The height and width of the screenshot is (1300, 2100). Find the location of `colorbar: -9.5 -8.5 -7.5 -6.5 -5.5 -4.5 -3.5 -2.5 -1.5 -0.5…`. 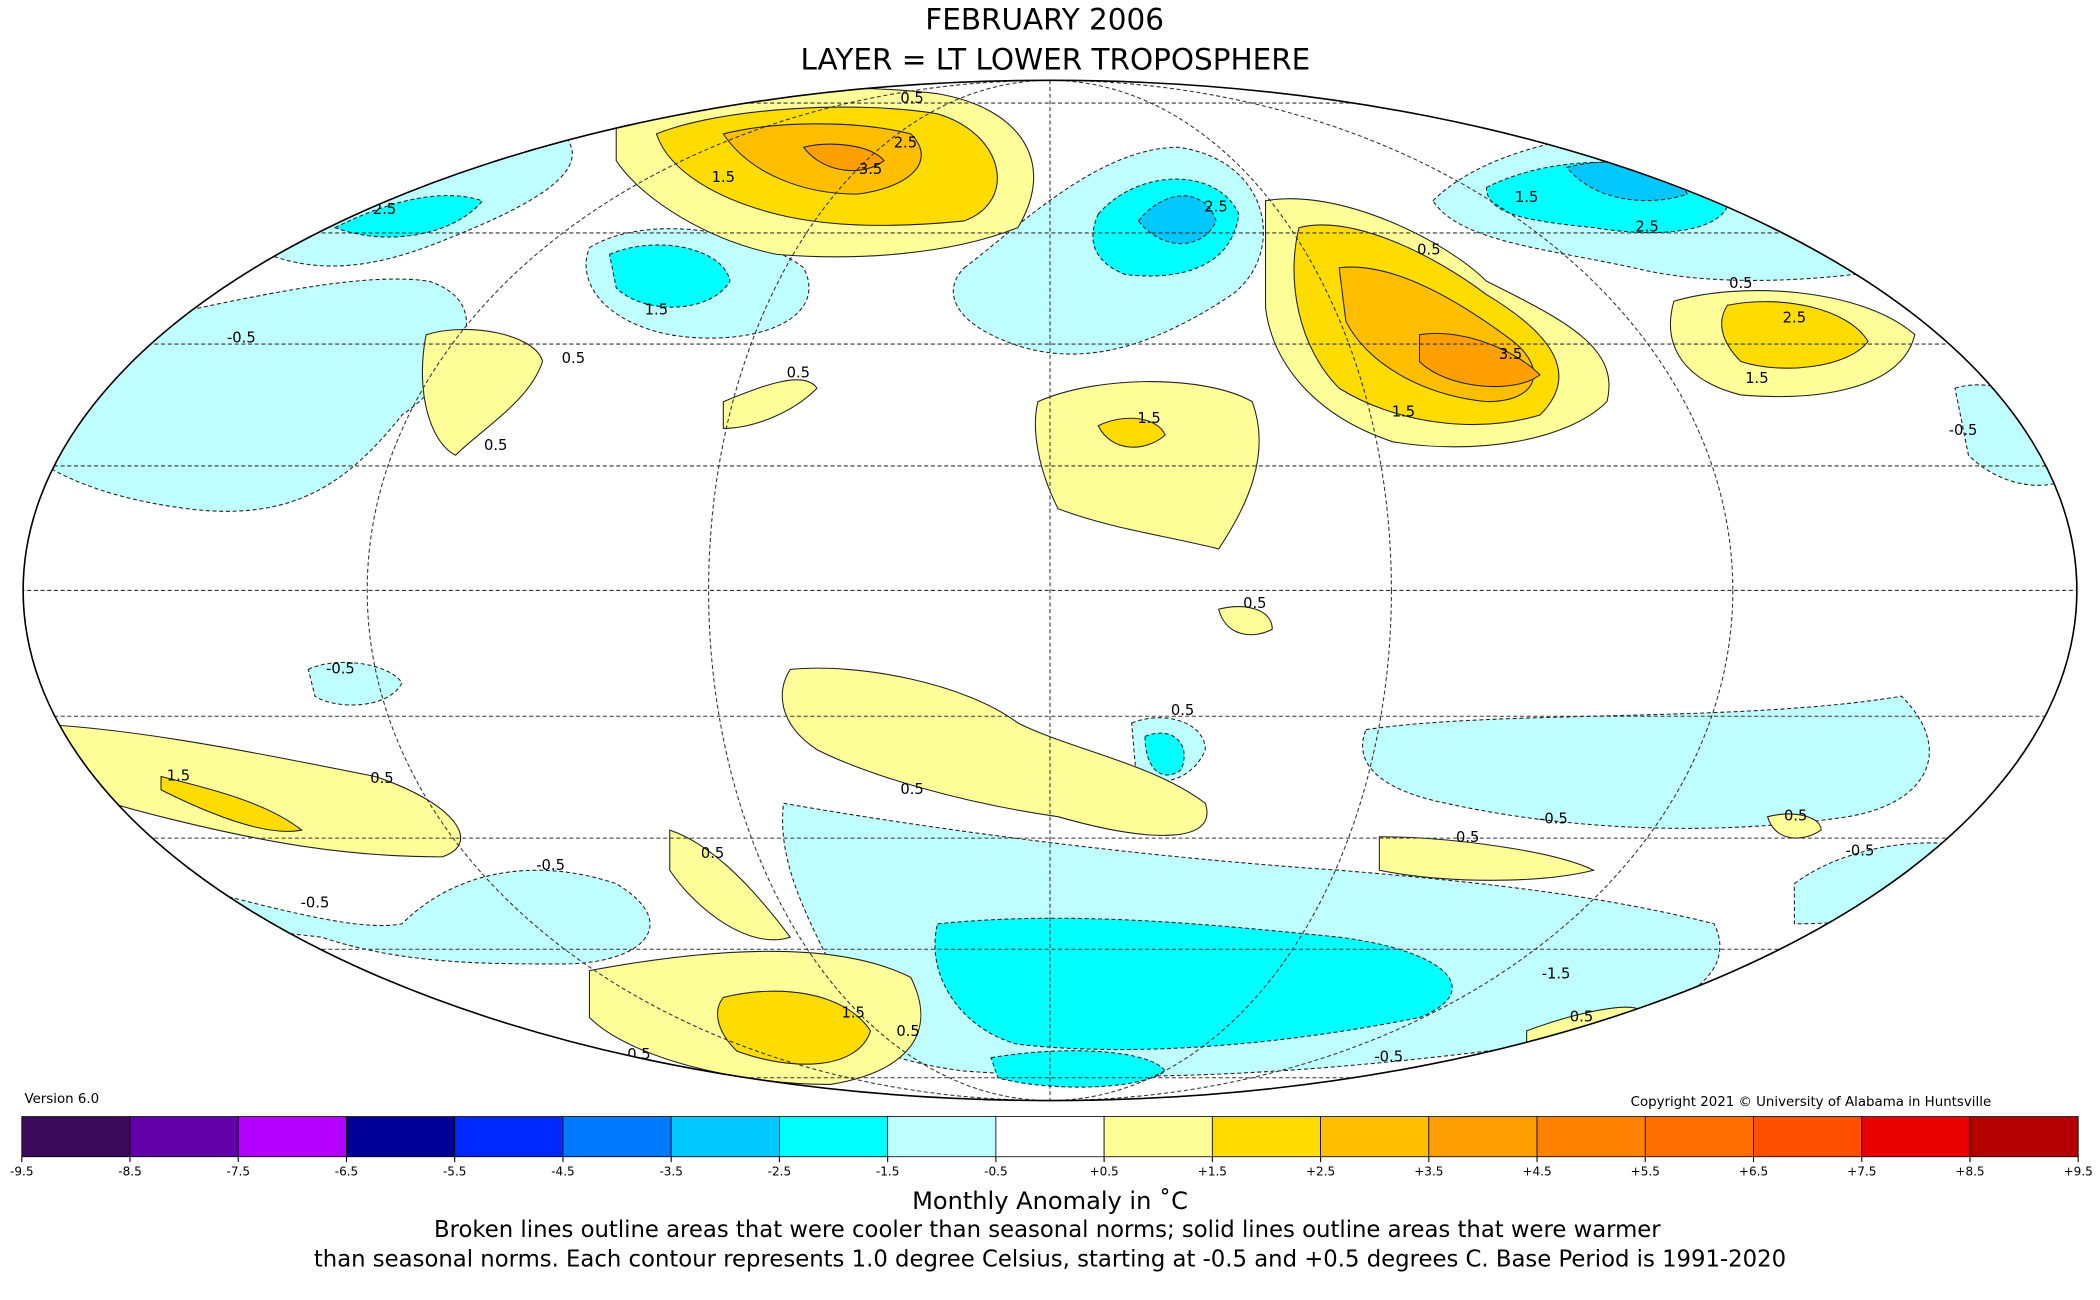

colorbar: -9.5 -8.5 -7.5 -6.5 -5.5 -4.5 -3.5 -2.5 -1.5 -0.5… is located at coordinates (1051, 1147).